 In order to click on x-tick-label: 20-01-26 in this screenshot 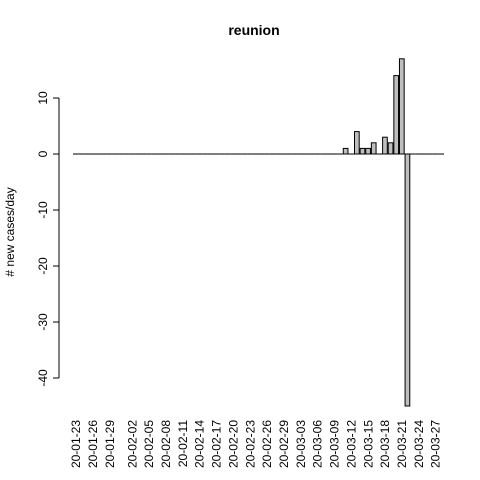, I will do `click(93, 444)`.